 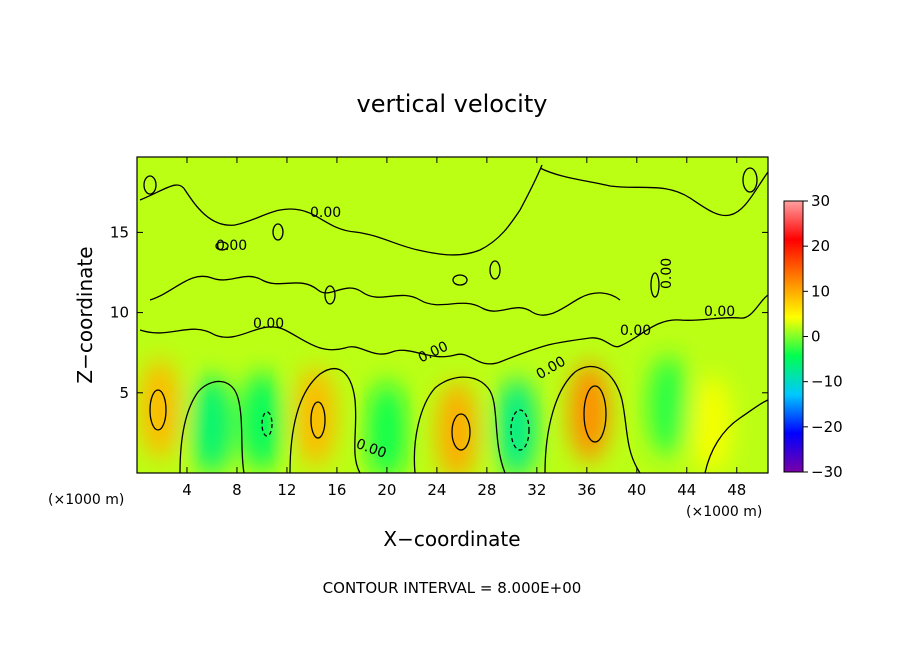 I want to click on colorbar-tick-label: 10, so click(x=820, y=291).